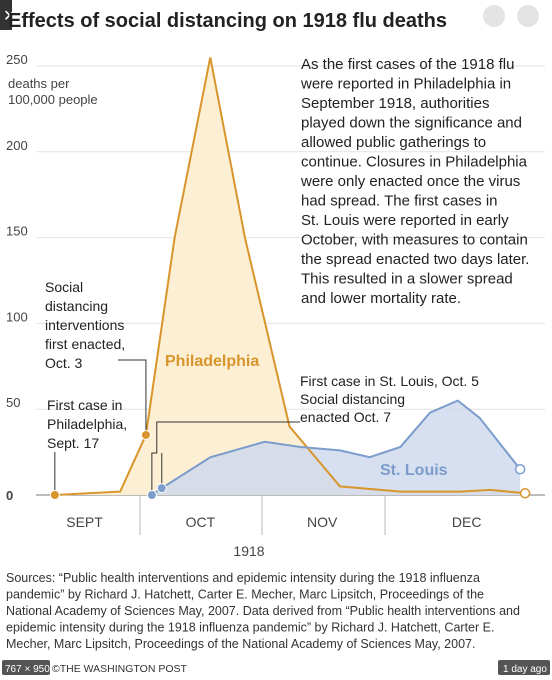 The height and width of the screenshot is (680, 552). I want to click on x-axis-label: 1918, so click(248, 551).